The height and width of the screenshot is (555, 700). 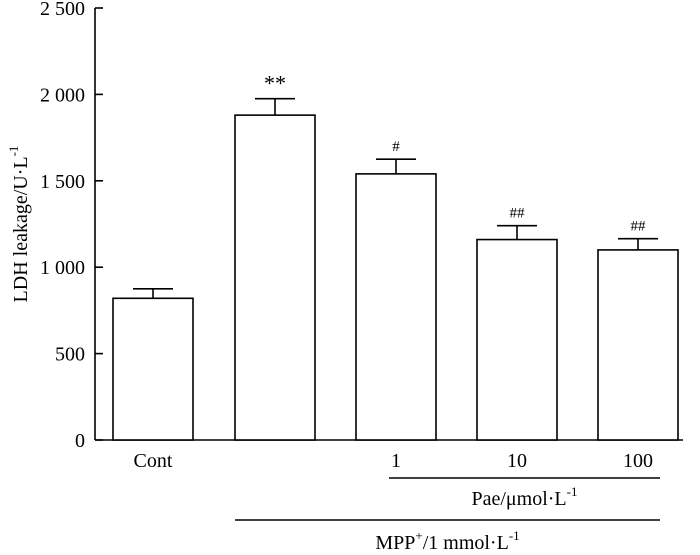 What do you see at coordinates (525, 497) in the screenshot?
I see `group-label-pae: Pae/μmol·L-1` at bounding box center [525, 497].